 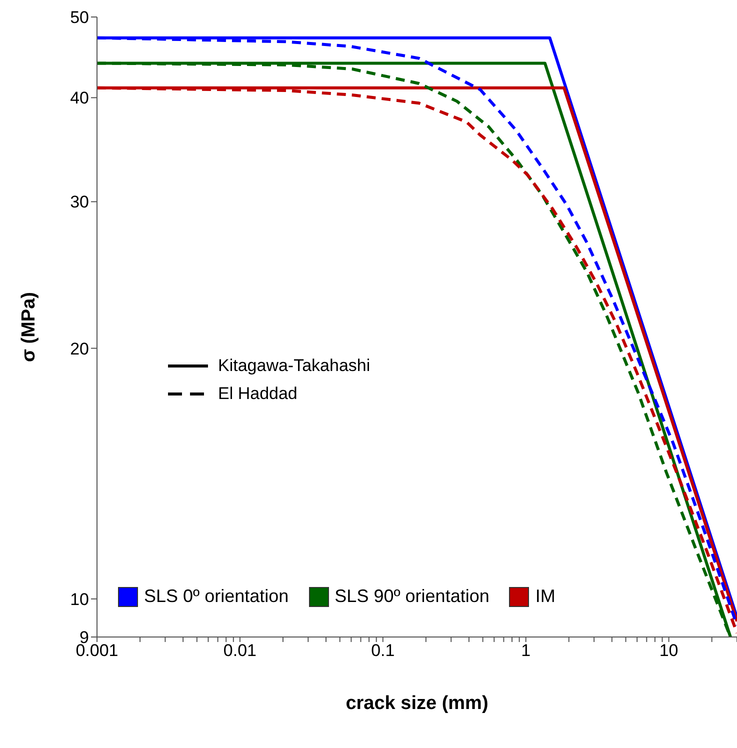 I want to click on y-axis-title: σ (MPa), so click(x=29, y=327).